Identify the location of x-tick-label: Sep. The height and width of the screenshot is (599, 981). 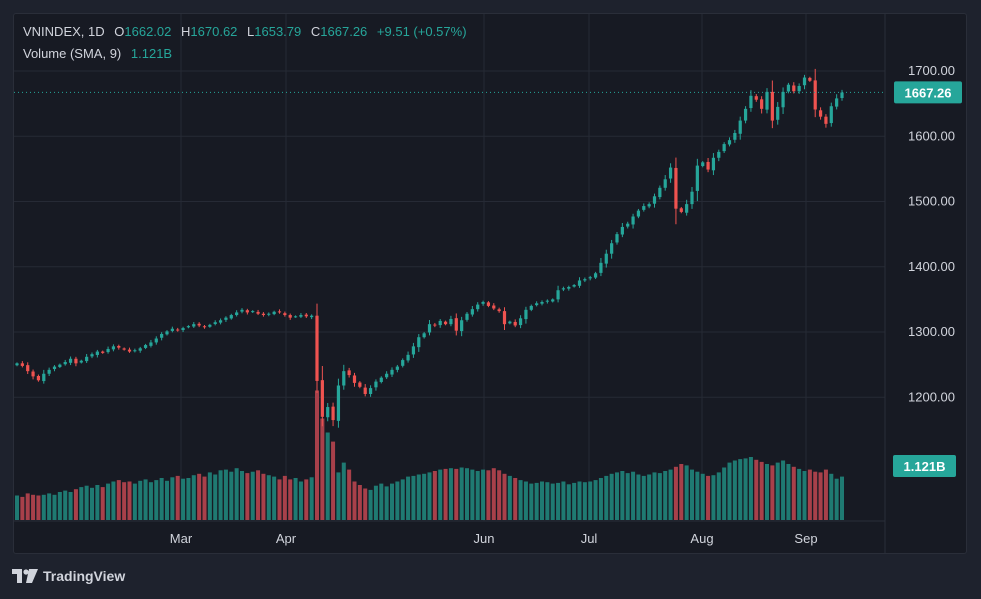
(805, 538).